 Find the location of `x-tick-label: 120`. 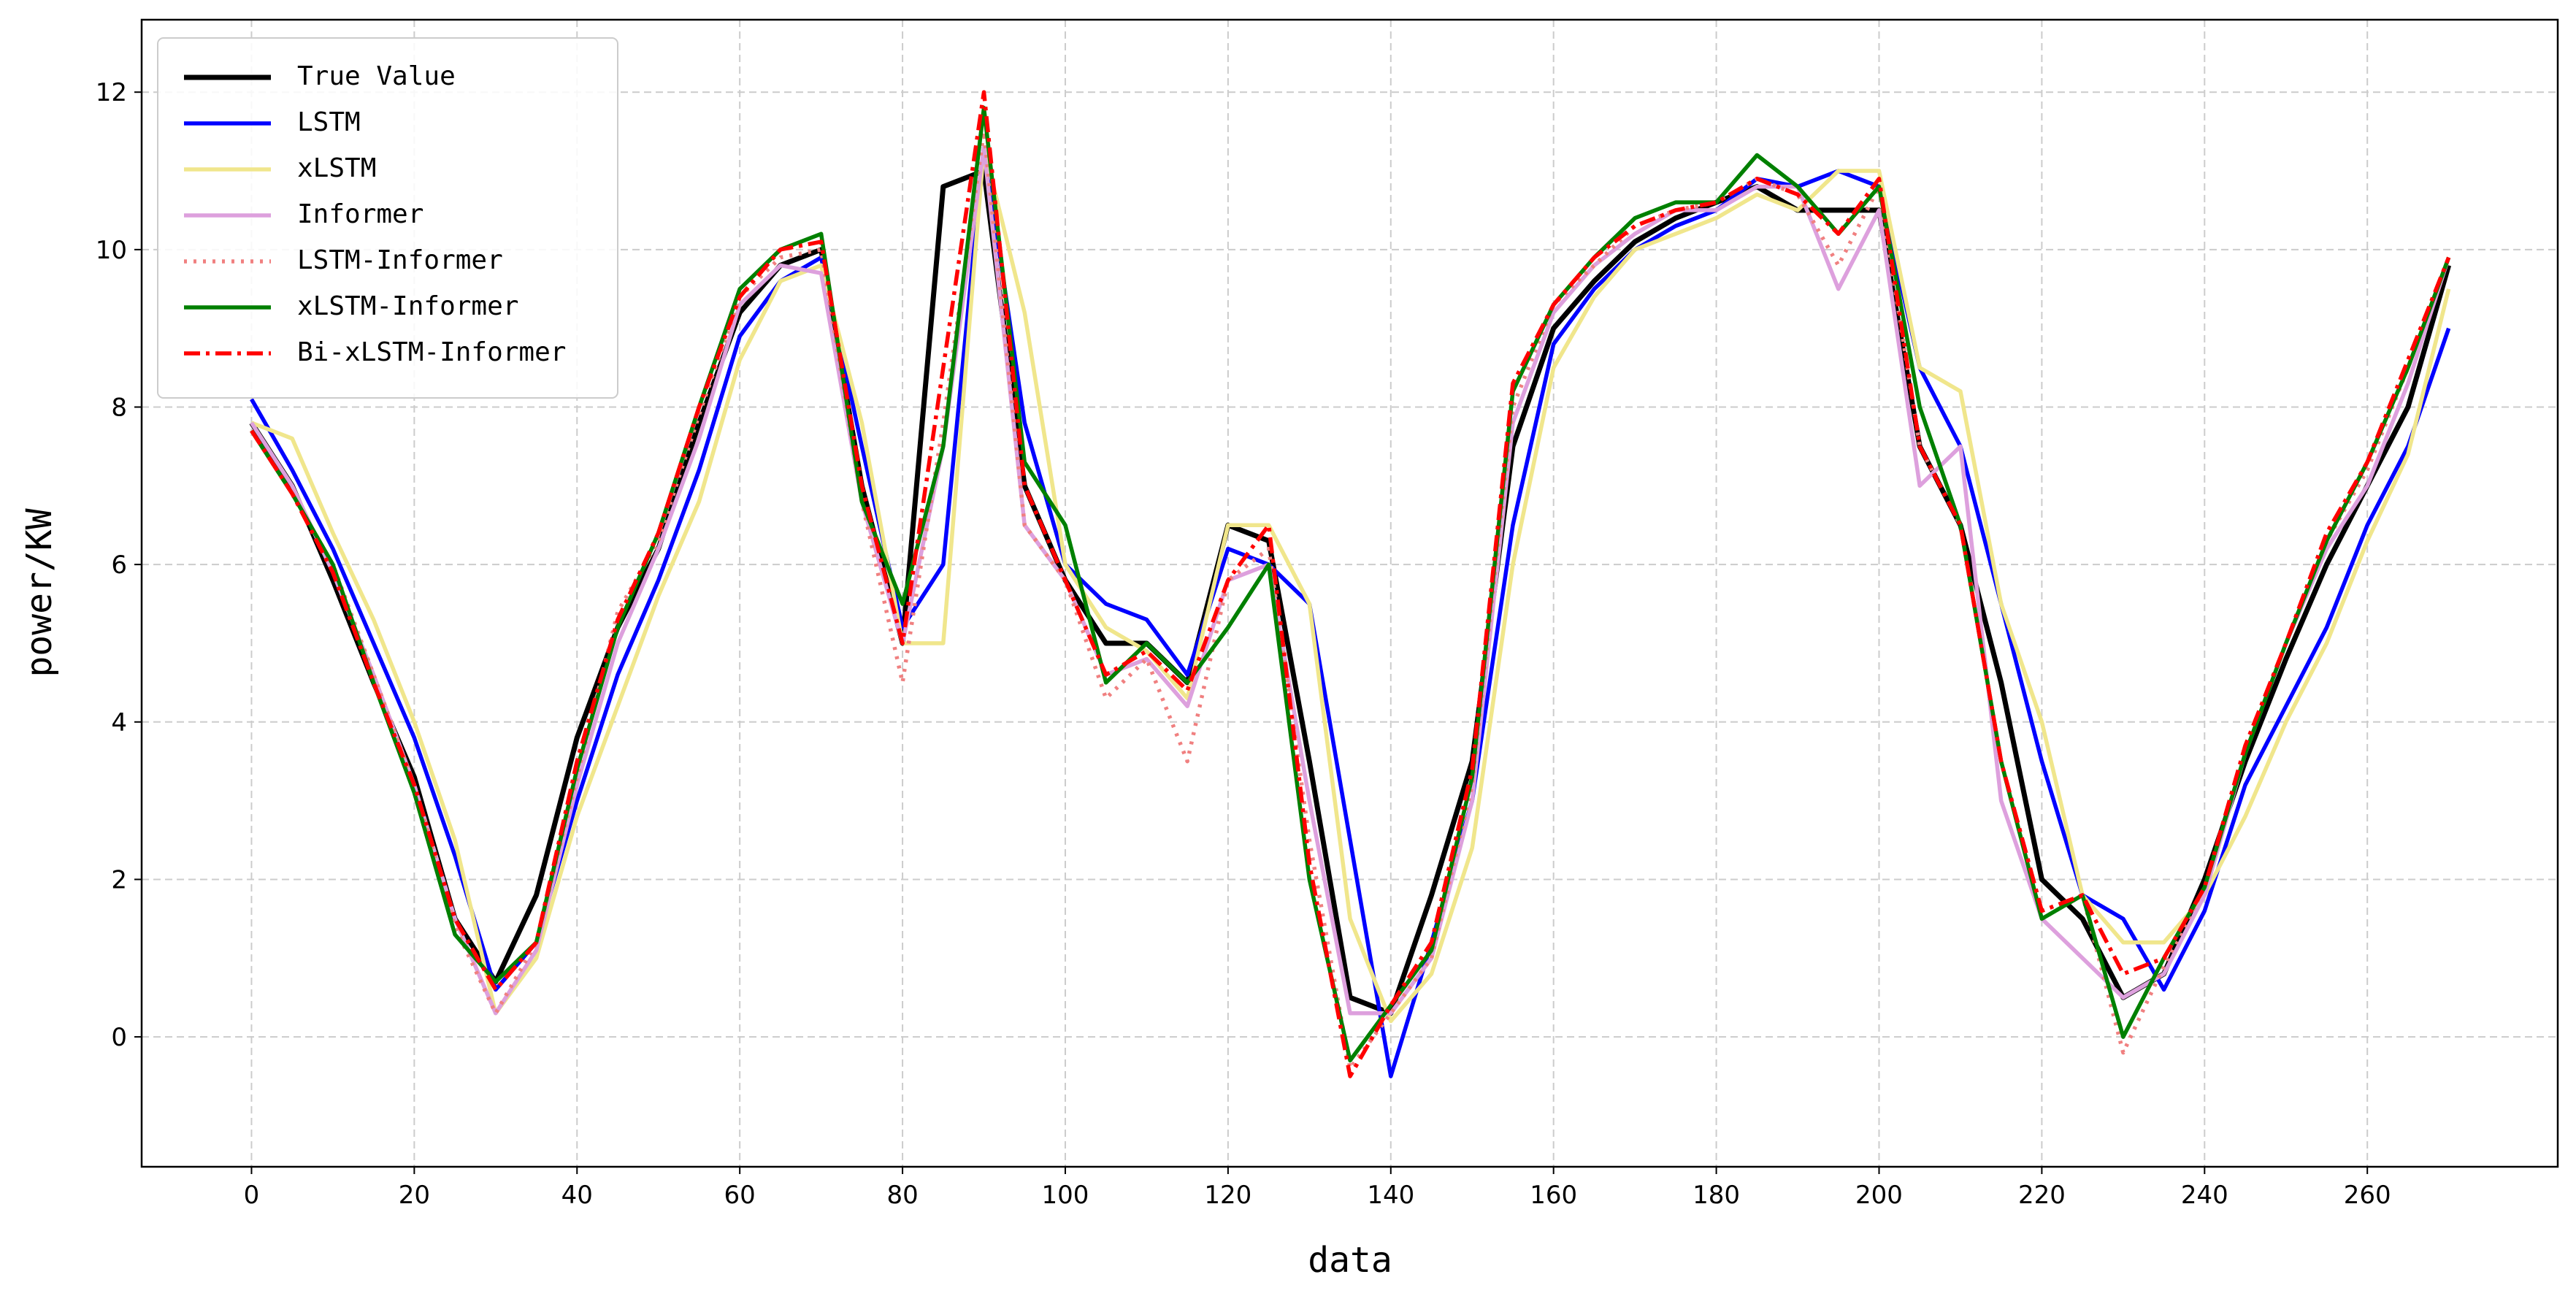

x-tick-label: 120 is located at coordinates (1227, 1195).